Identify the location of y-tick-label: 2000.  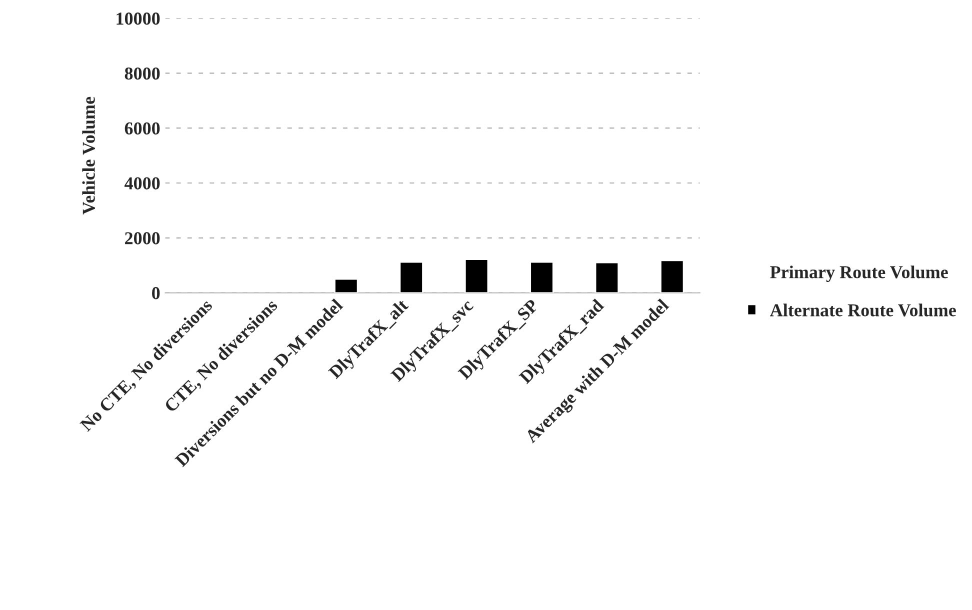
(142, 238).